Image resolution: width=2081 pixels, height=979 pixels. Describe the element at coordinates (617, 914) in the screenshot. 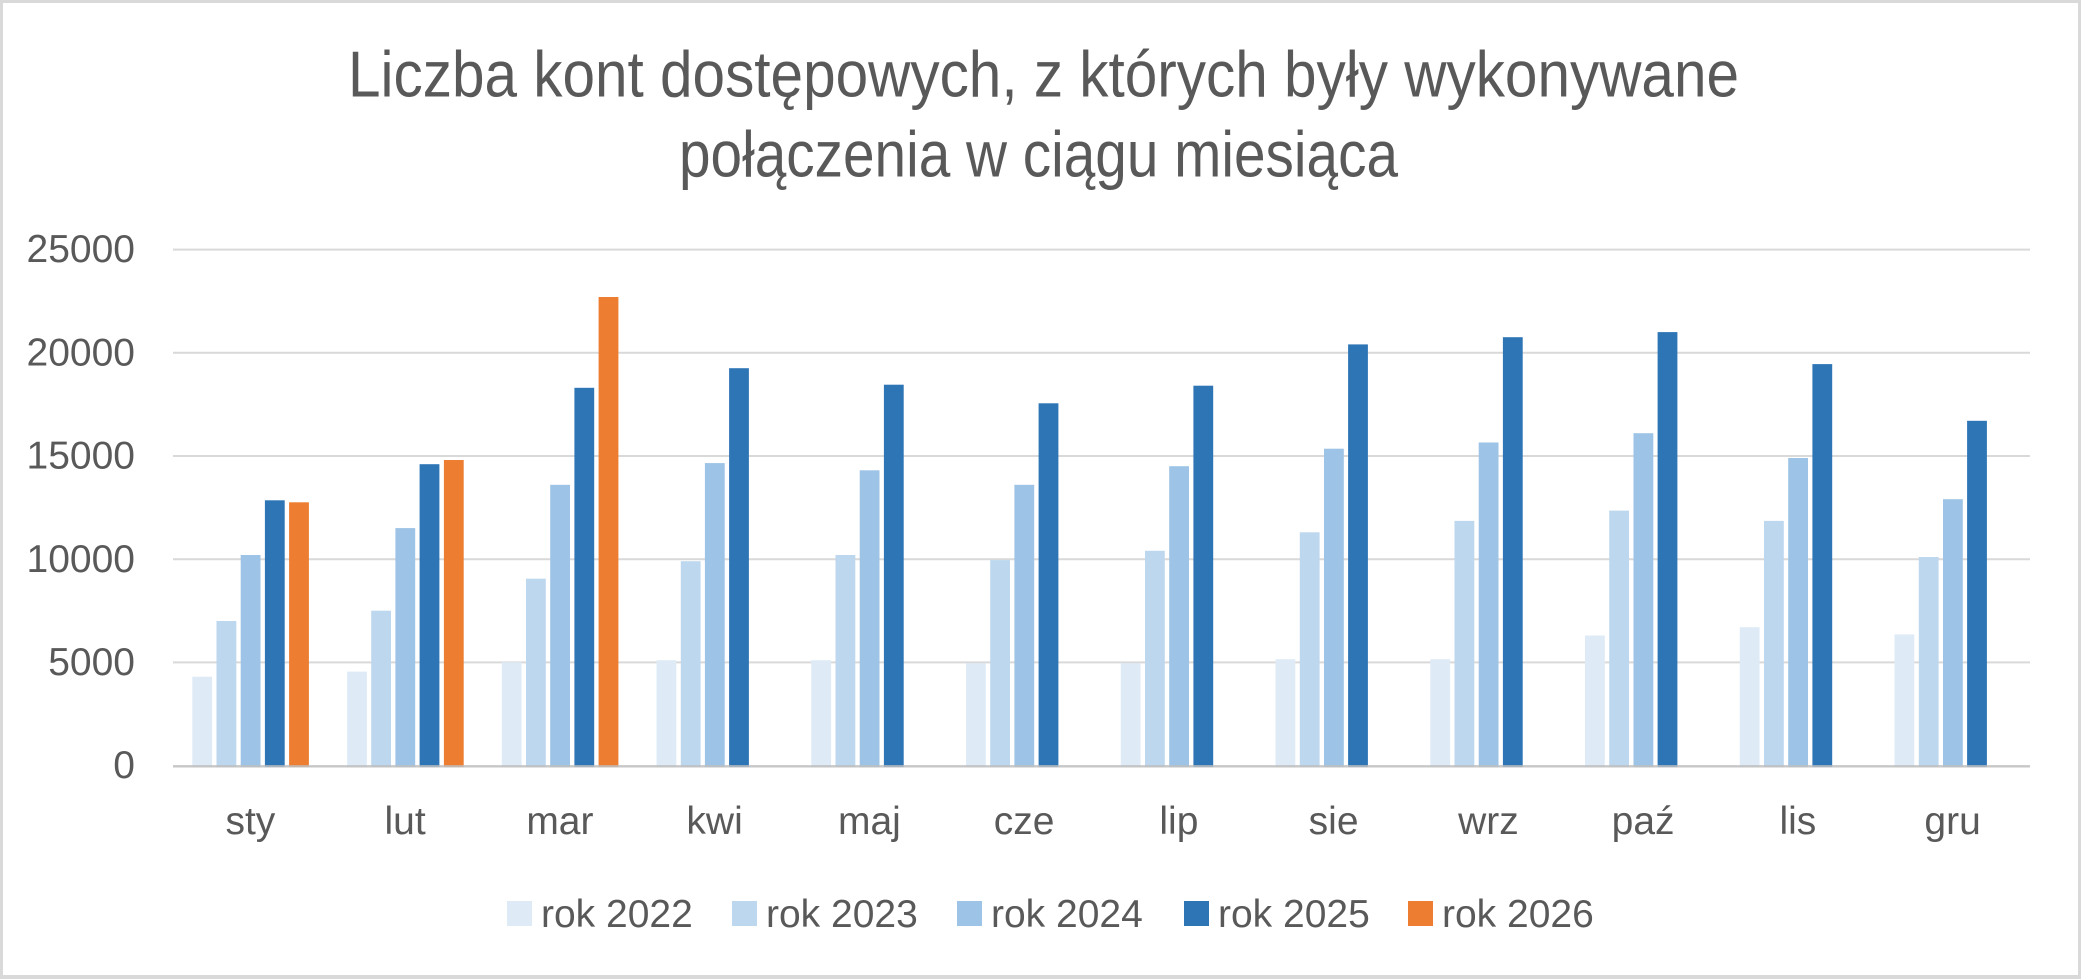

I see `svg-text: rok 2022` at that location.